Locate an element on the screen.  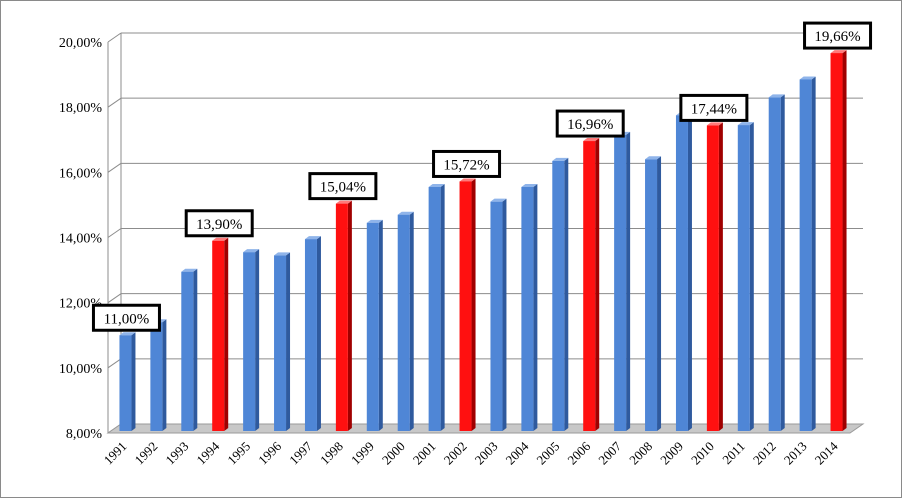
x-tick-label: 2008 is located at coordinates (640, 453).